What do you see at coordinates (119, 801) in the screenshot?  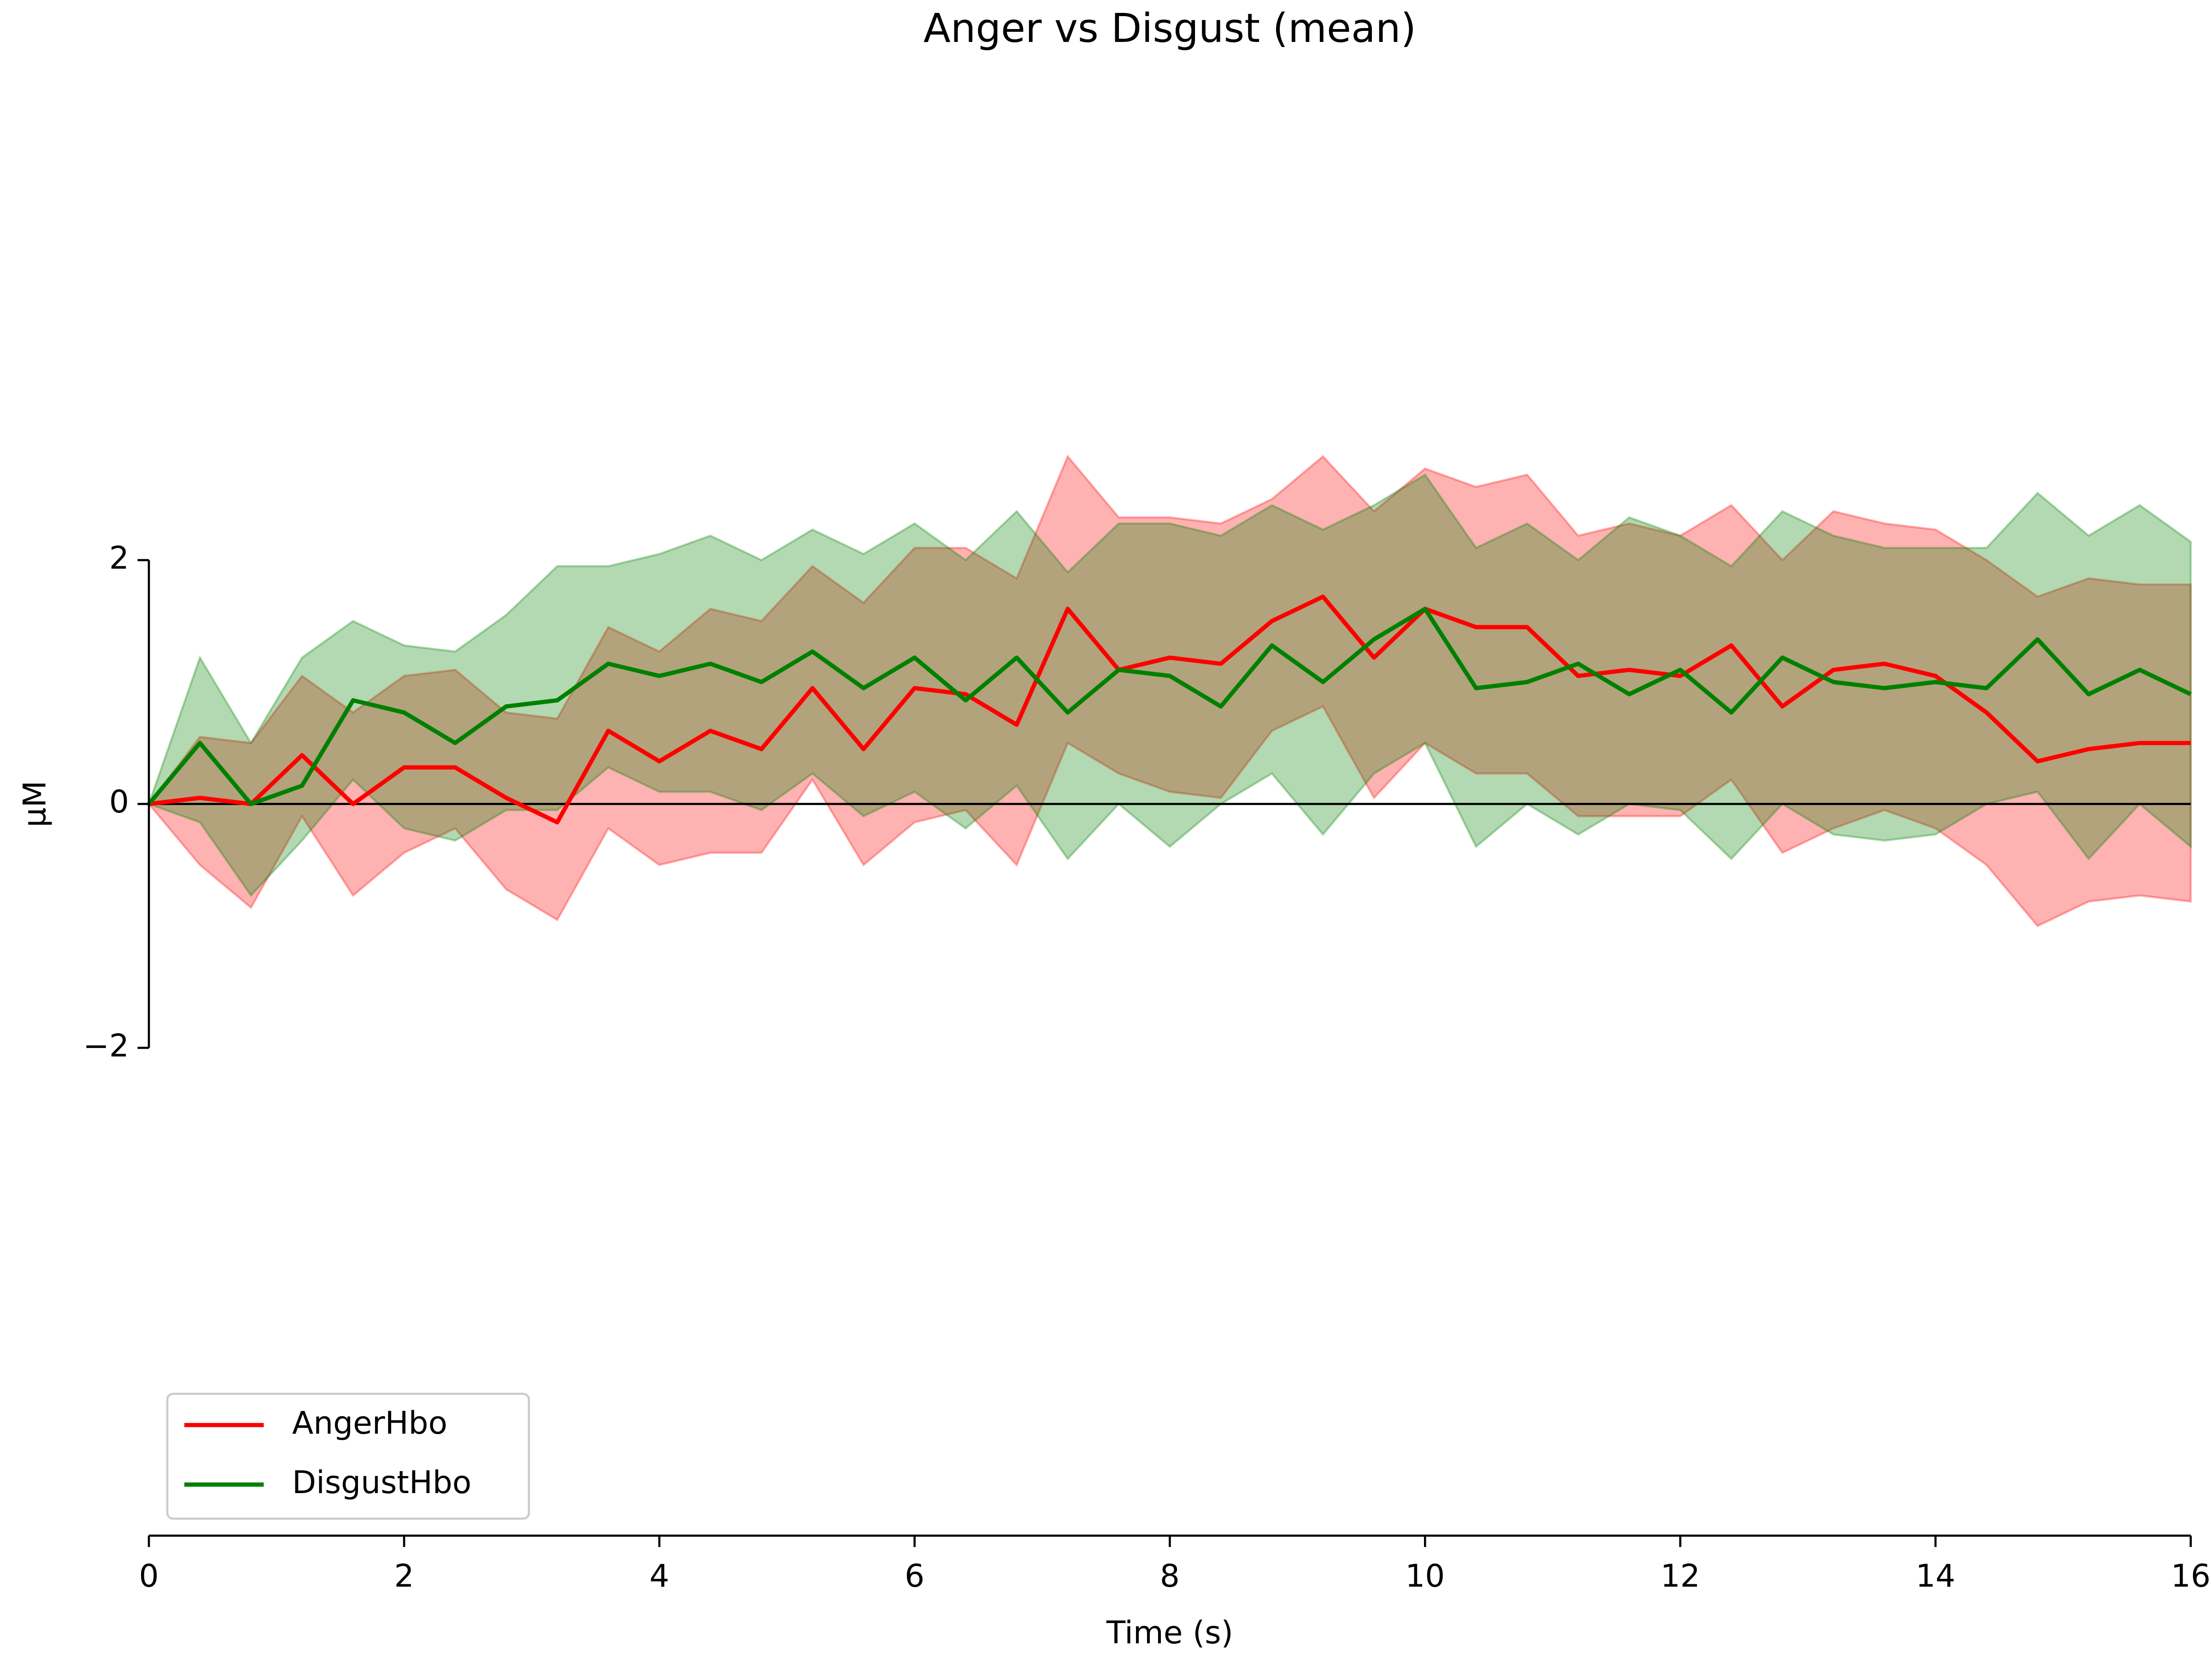 I see `y-tick-label: 0` at bounding box center [119, 801].